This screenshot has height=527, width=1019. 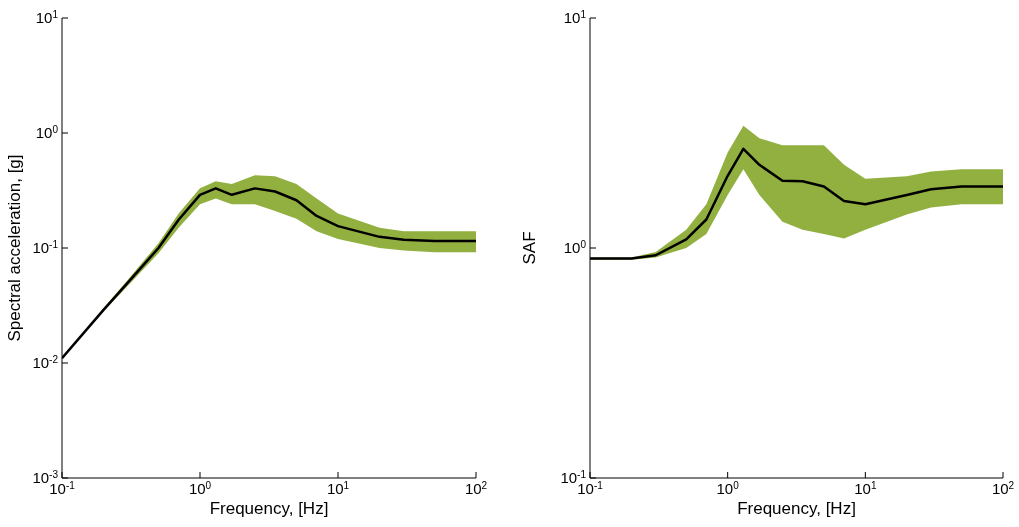 What do you see at coordinates (530, 248) in the screenshot?
I see `y-axis-title: SAF` at bounding box center [530, 248].